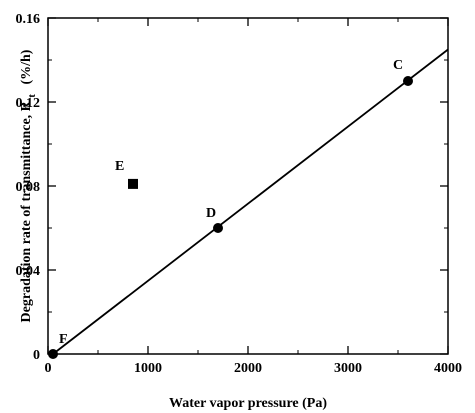 The height and width of the screenshot is (413, 475). What do you see at coordinates (133, 183) in the screenshot?
I see `point-e` at bounding box center [133, 183].